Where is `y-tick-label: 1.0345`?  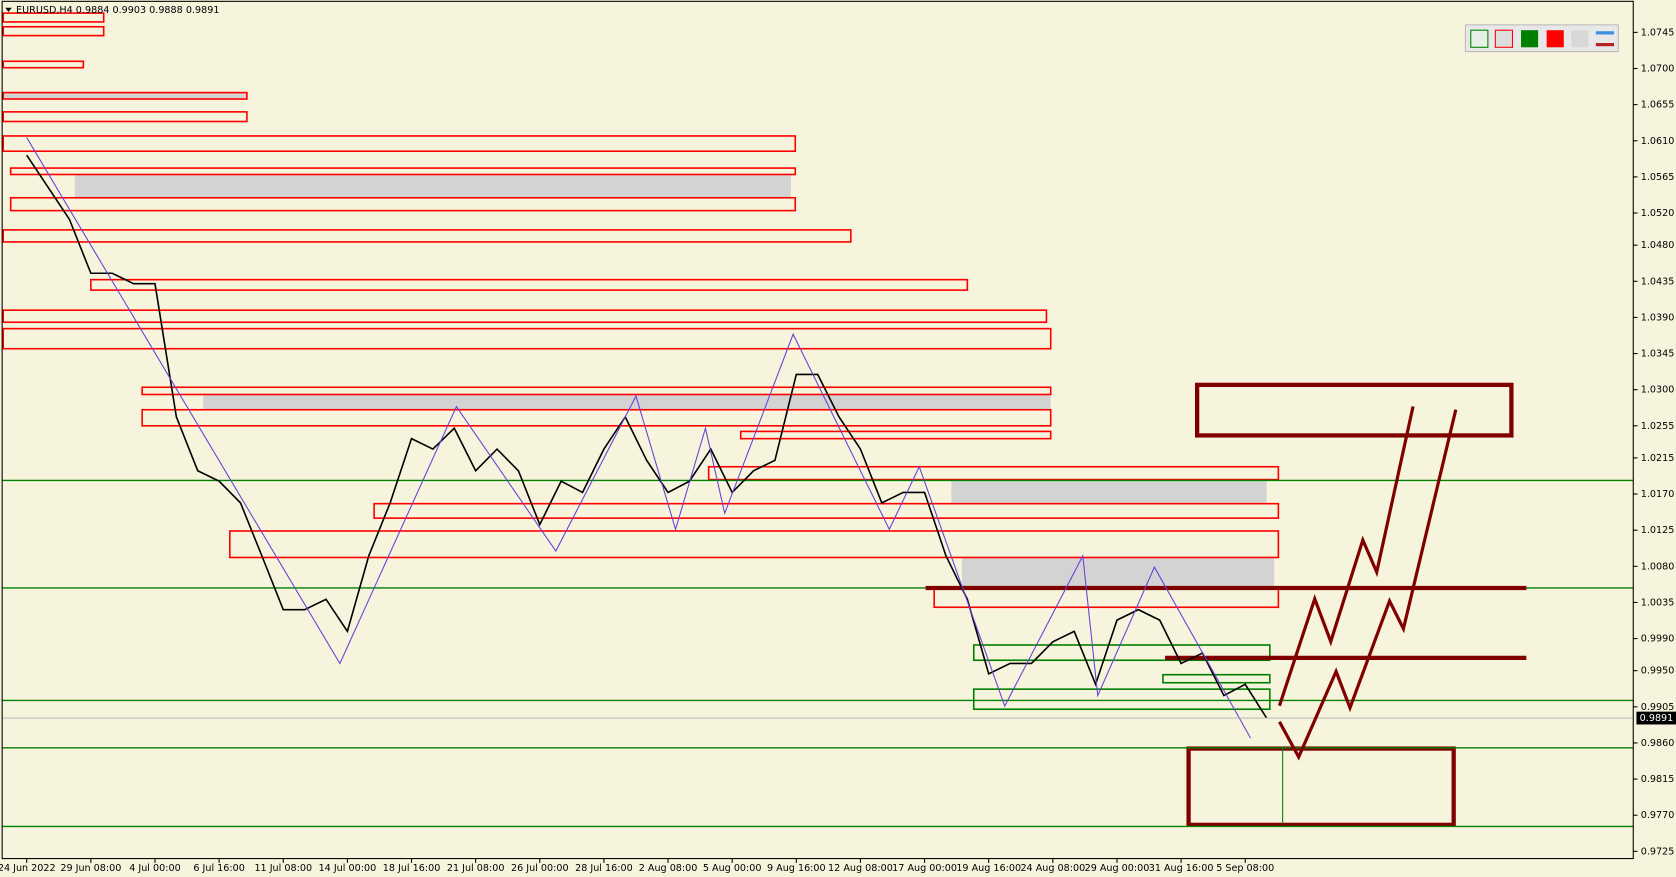
y-tick-label: 1.0345 is located at coordinates (1658, 354).